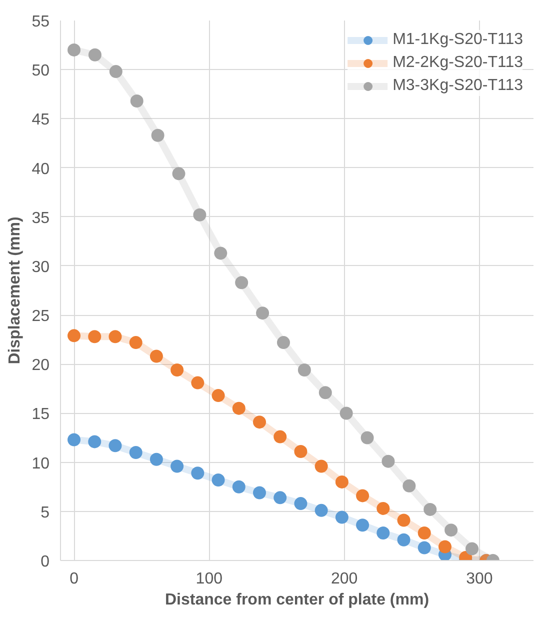 The width and height of the screenshot is (553, 620). What do you see at coordinates (74, 579) in the screenshot?
I see `x-tick-label: 0` at bounding box center [74, 579].